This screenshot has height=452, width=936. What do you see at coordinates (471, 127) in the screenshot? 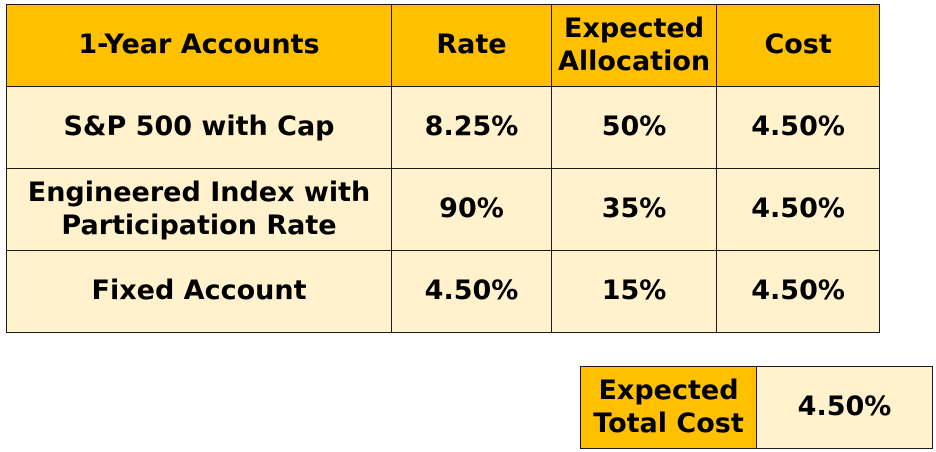
I see `rate-cell: 8.25%` at bounding box center [471, 127].